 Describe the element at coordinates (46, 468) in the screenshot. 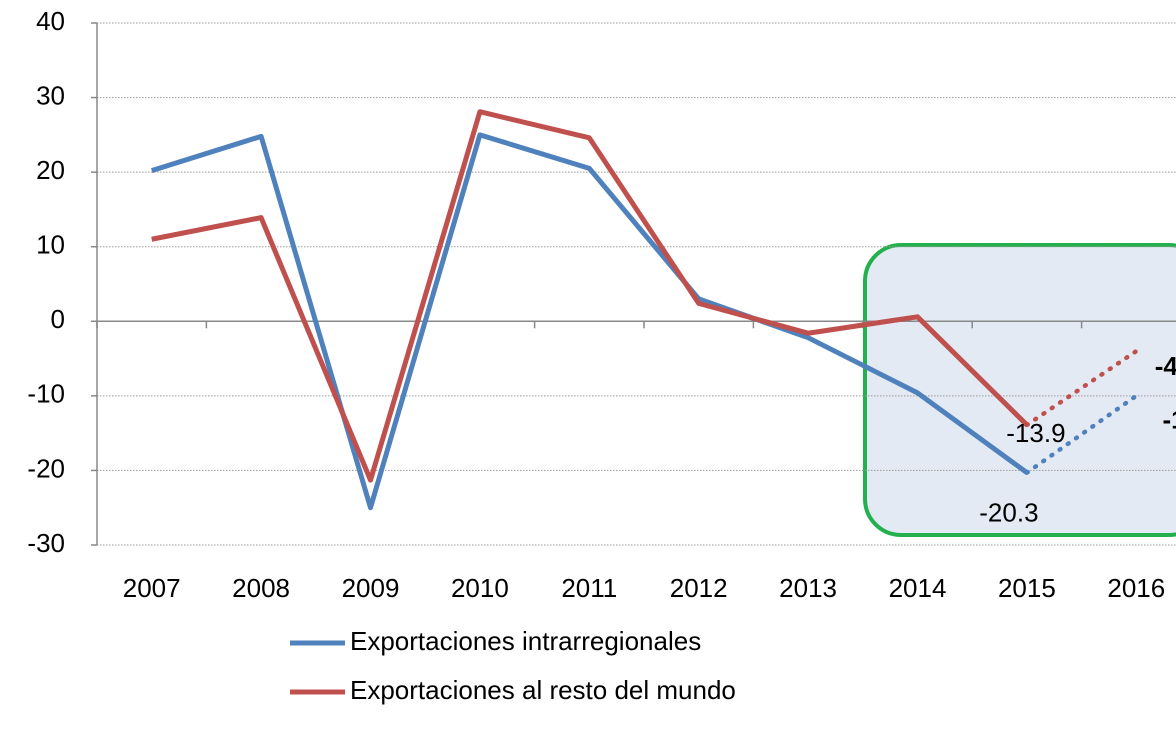

I see `y-tick-label: -20` at that location.